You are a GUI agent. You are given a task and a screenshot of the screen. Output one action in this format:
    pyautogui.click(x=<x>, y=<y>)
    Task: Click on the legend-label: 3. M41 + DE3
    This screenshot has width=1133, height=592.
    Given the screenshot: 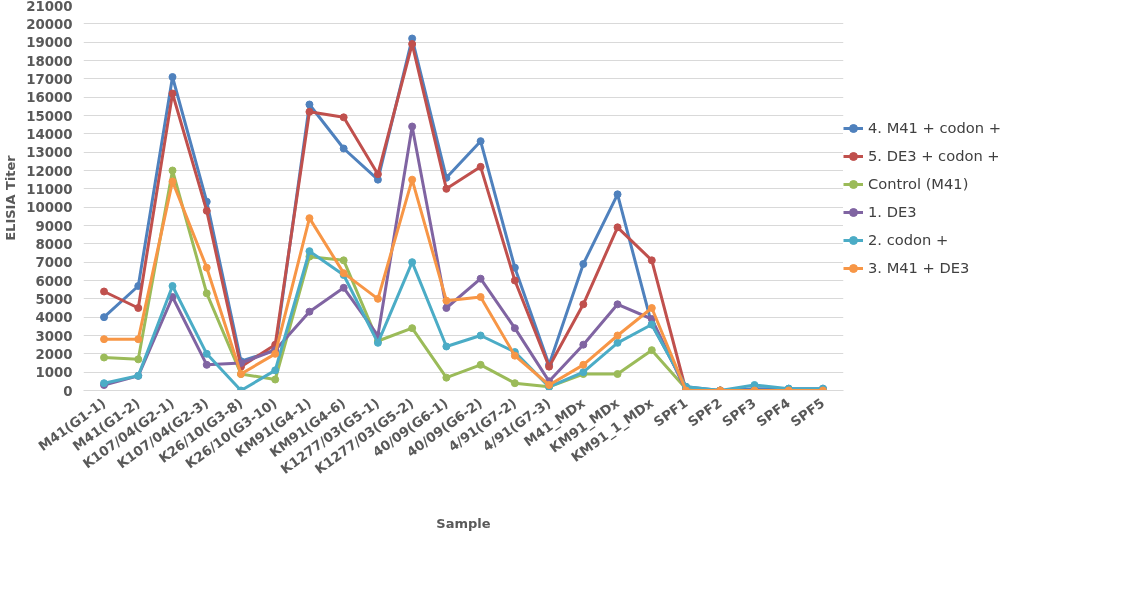 What is the action you would take?
    pyautogui.click(x=919, y=267)
    